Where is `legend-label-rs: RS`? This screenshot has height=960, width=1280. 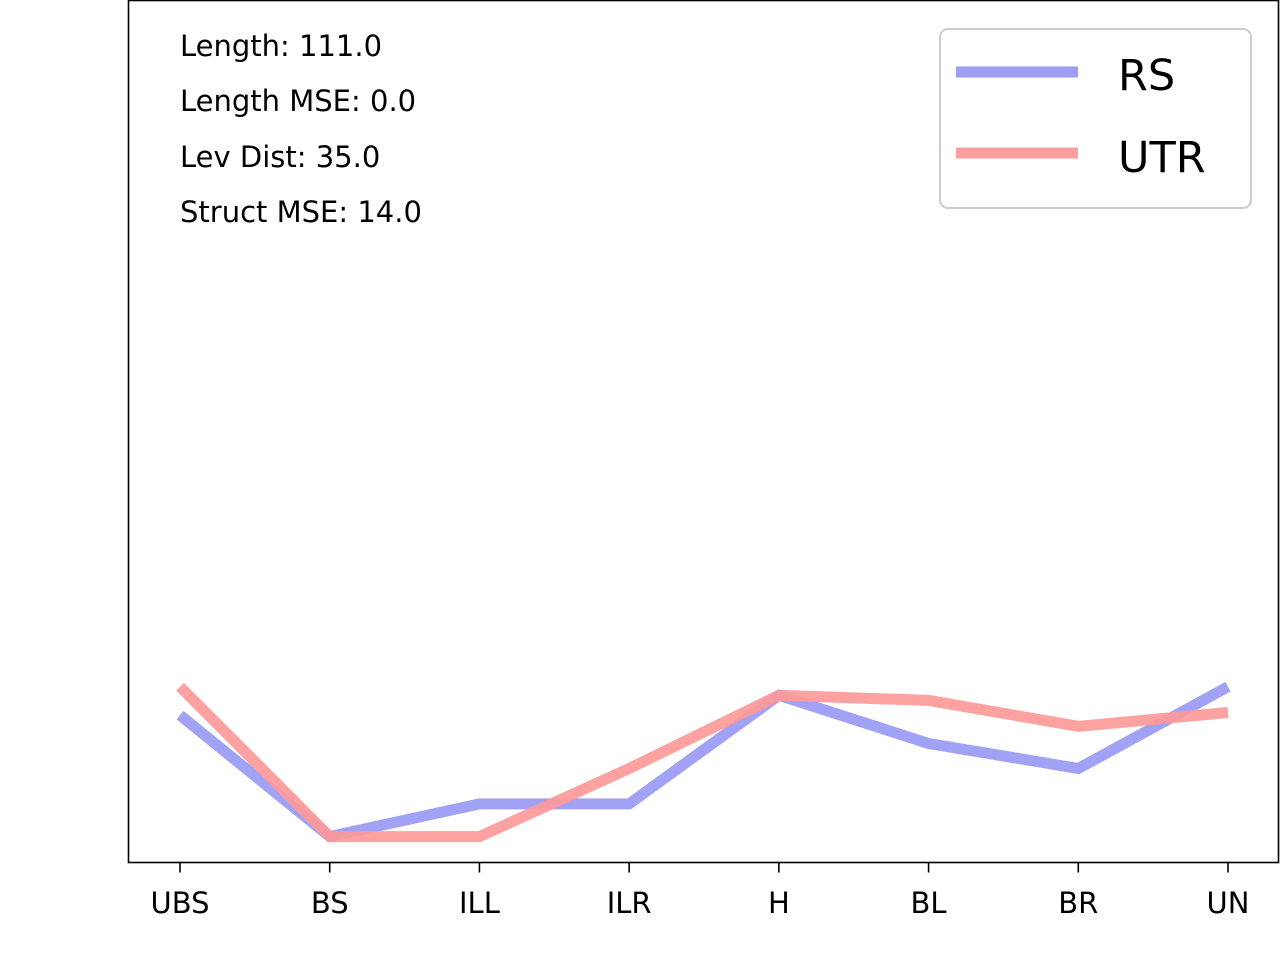 legend-label-rs: RS is located at coordinates (1146, 76).